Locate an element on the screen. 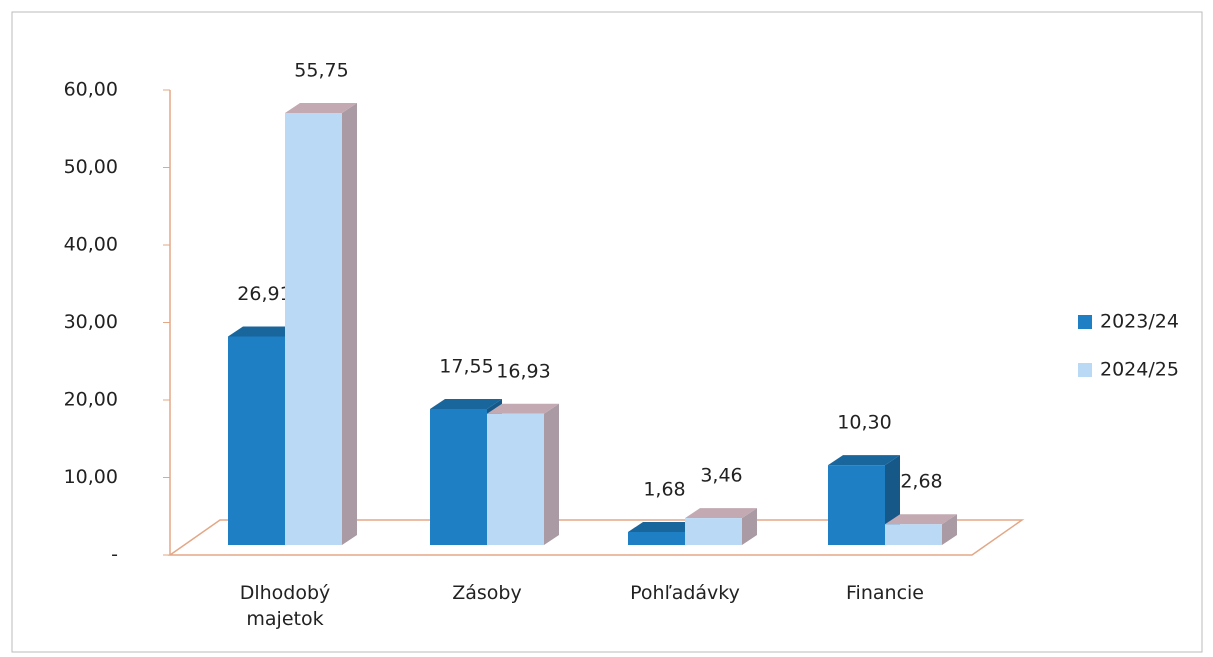  y-tick-label: 30,00 is located at coordinates (91, 322).